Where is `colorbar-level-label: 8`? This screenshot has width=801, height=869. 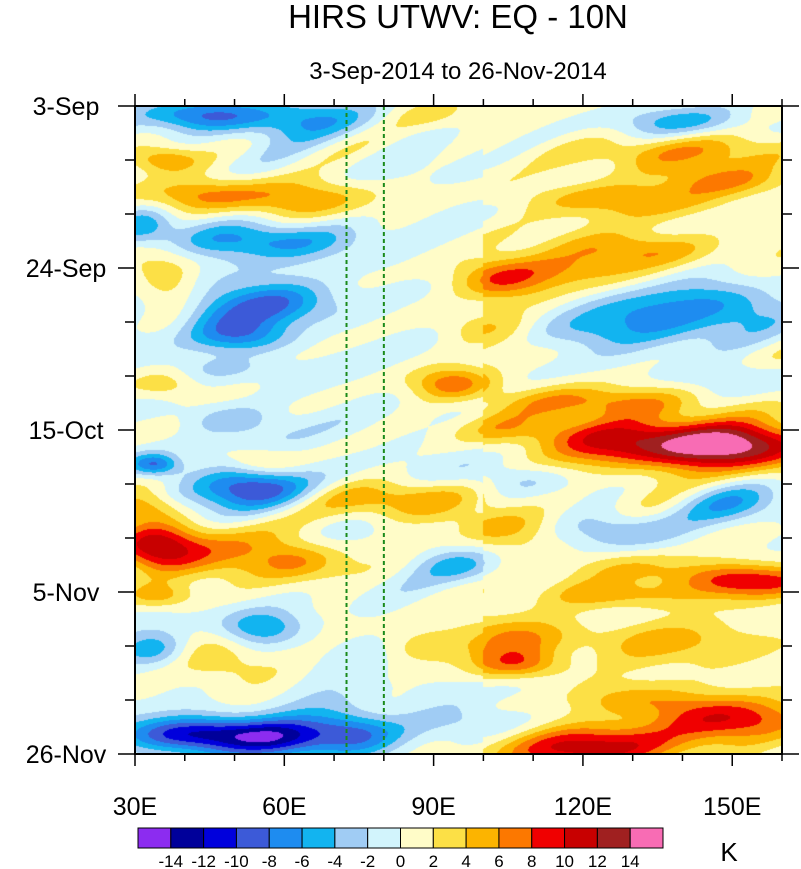
colorbar-level-label: 8 is located at coordinates (531, 860).